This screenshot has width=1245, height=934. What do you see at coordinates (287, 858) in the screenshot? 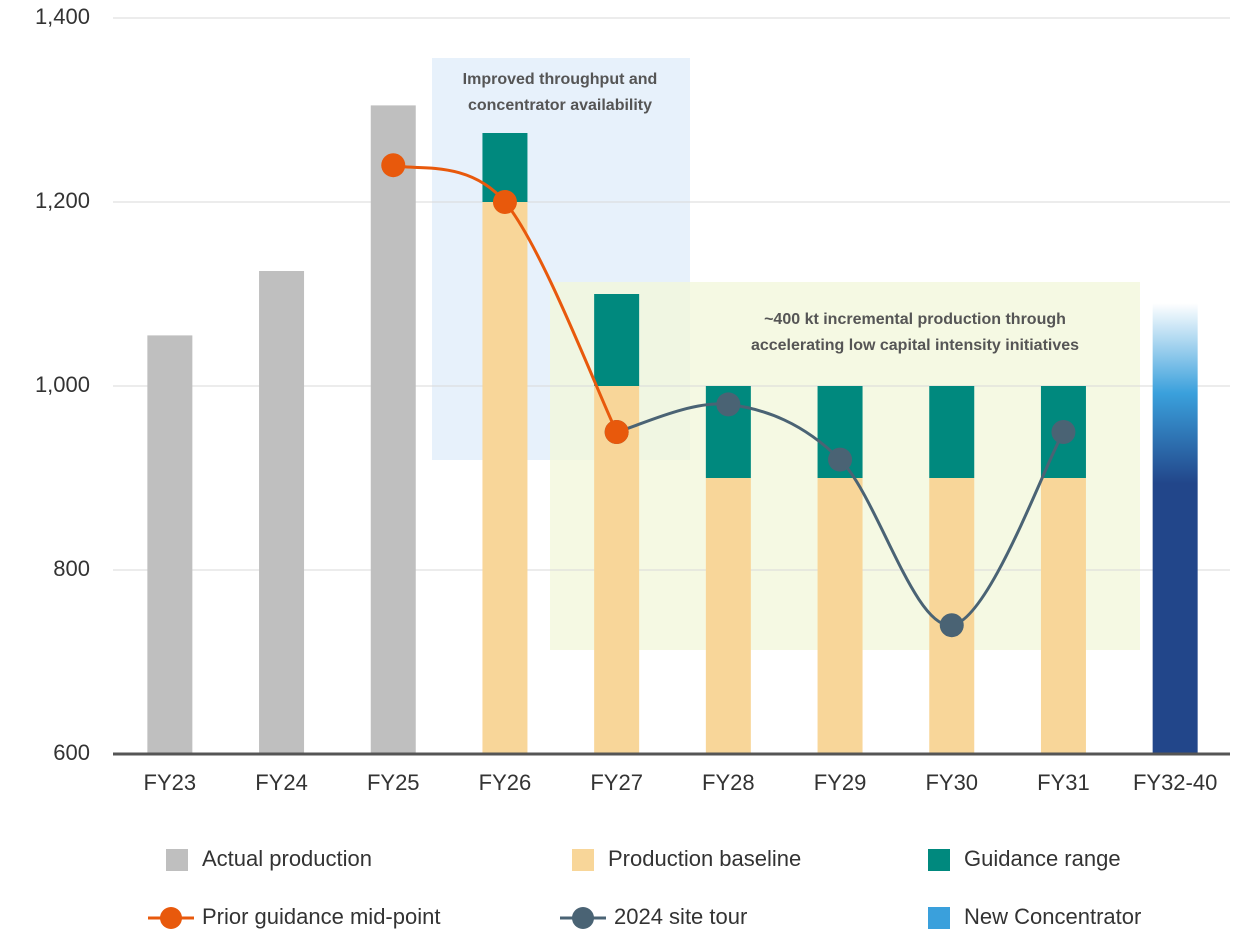
I see `legend-label: Actual production` at bounding box center [287, 858].